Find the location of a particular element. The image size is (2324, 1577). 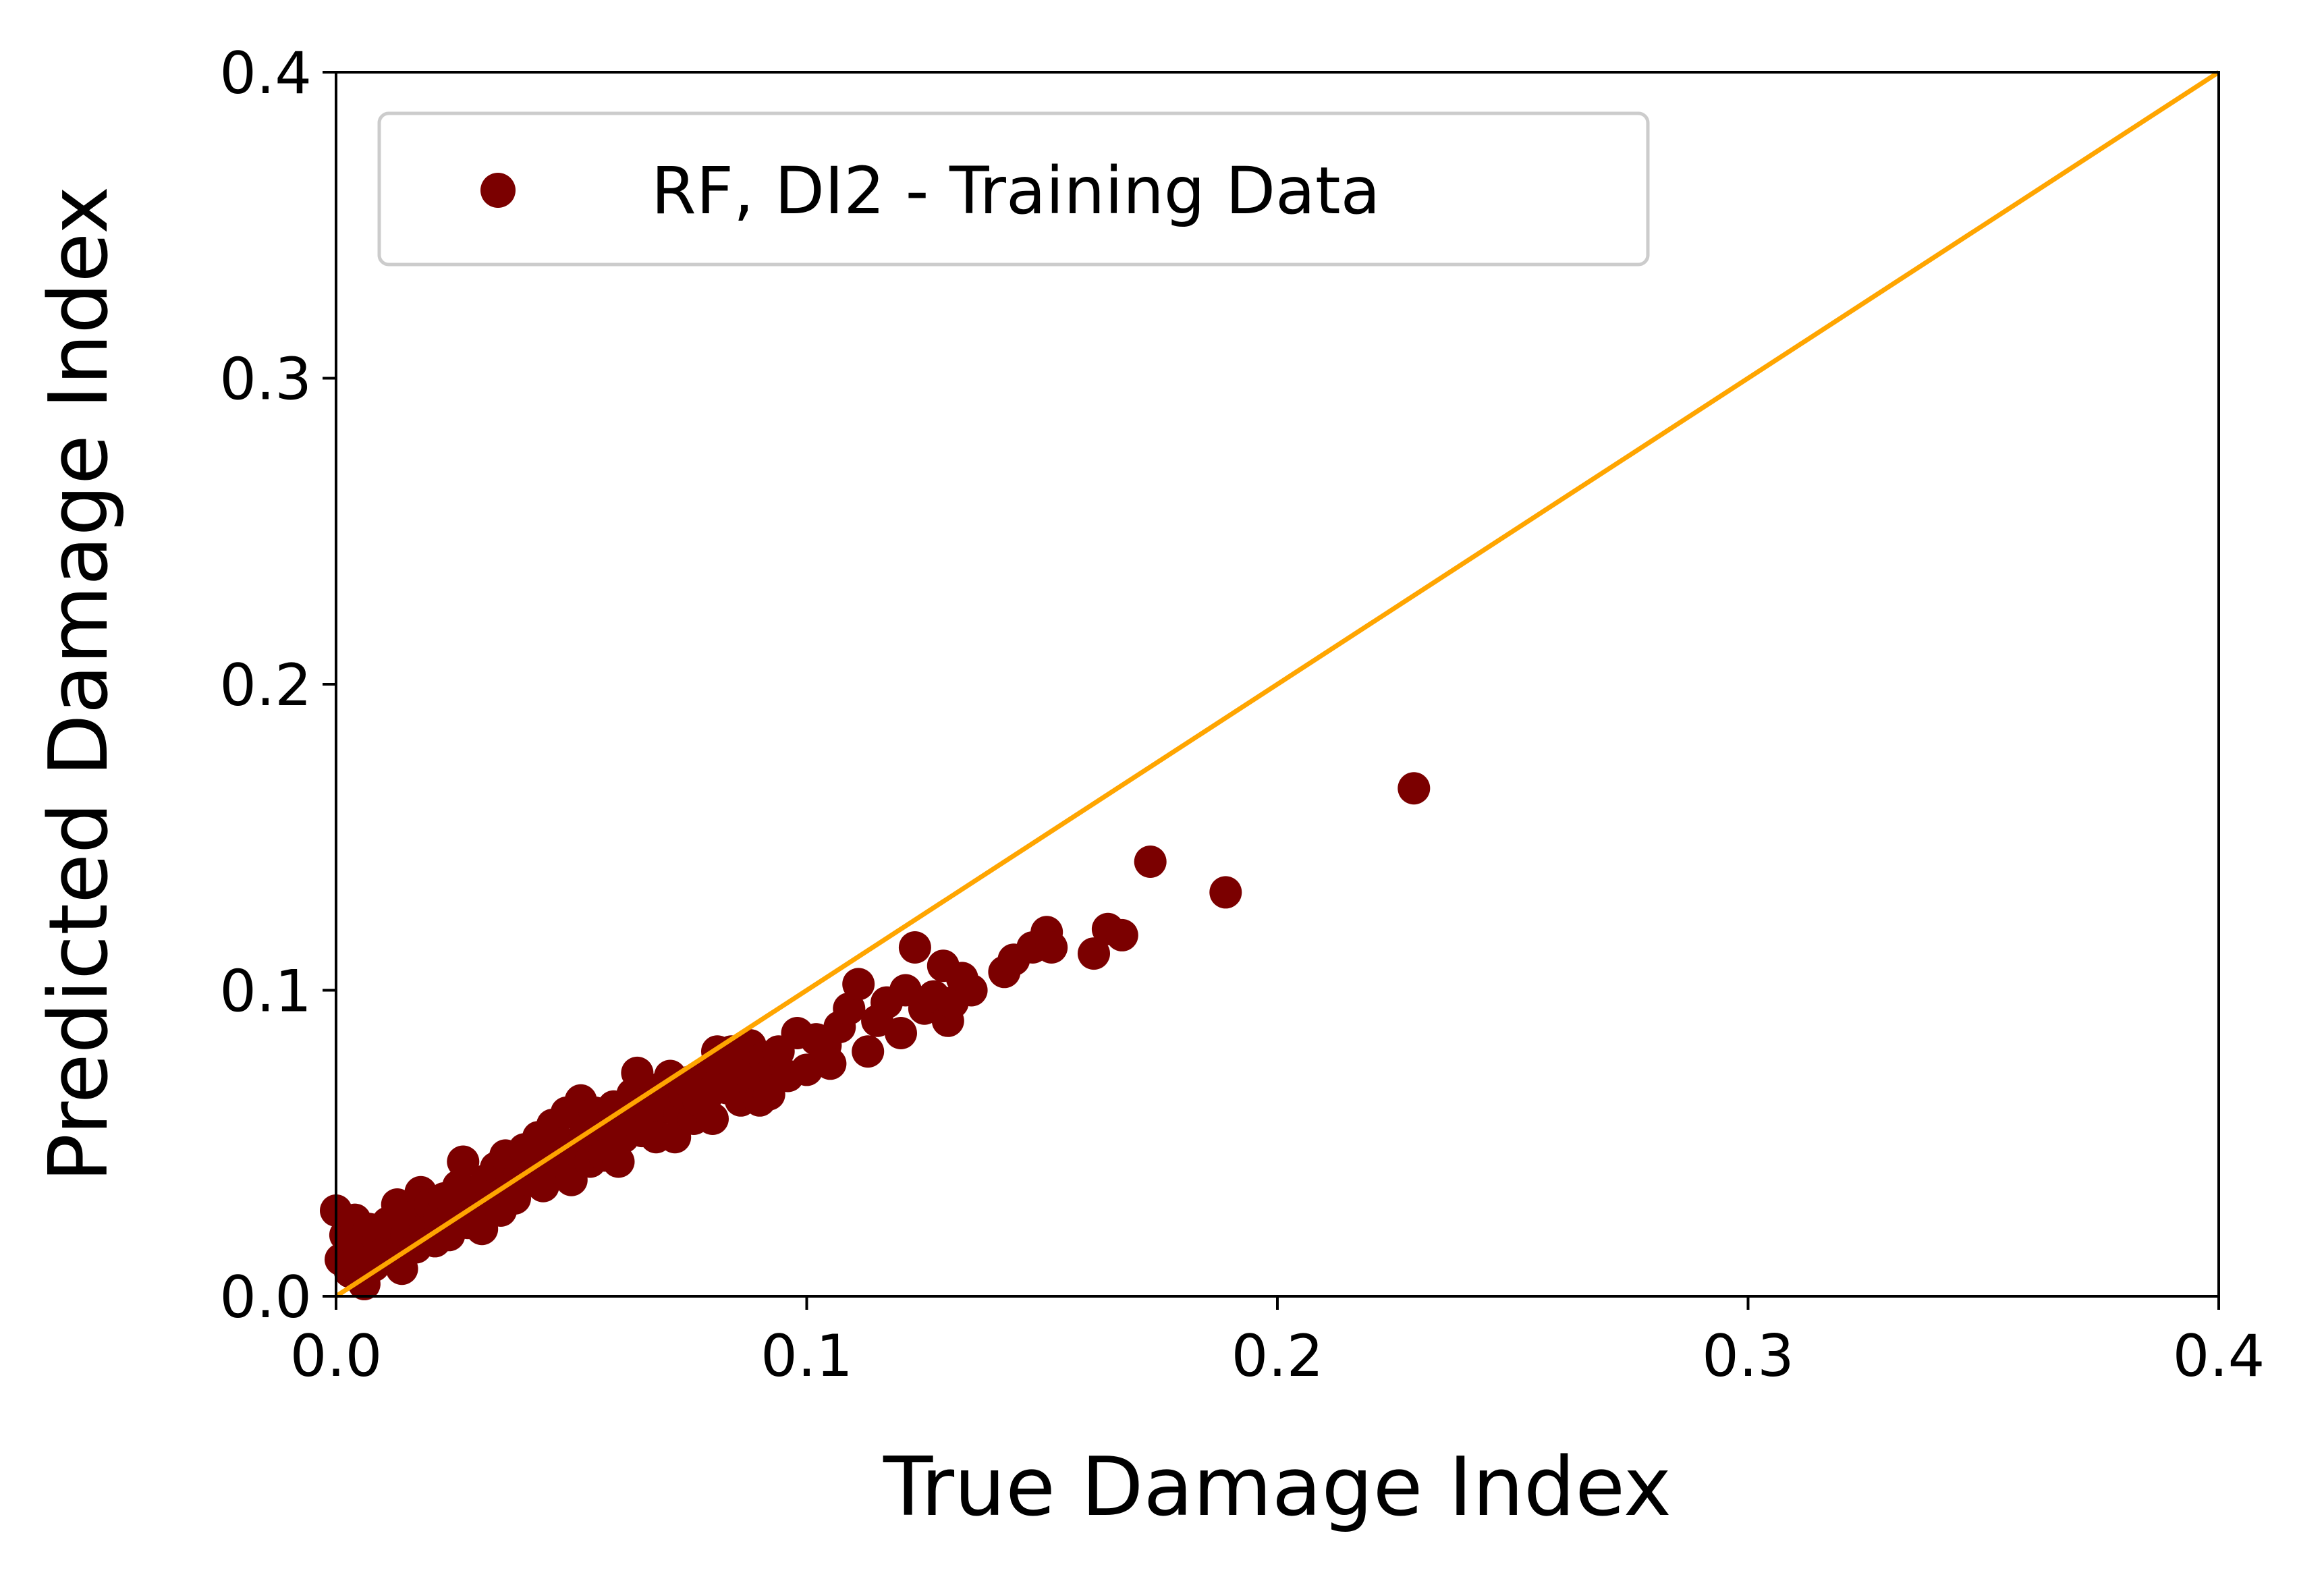

y-tick-label: 0.3 is located at coordinates (265, 380).